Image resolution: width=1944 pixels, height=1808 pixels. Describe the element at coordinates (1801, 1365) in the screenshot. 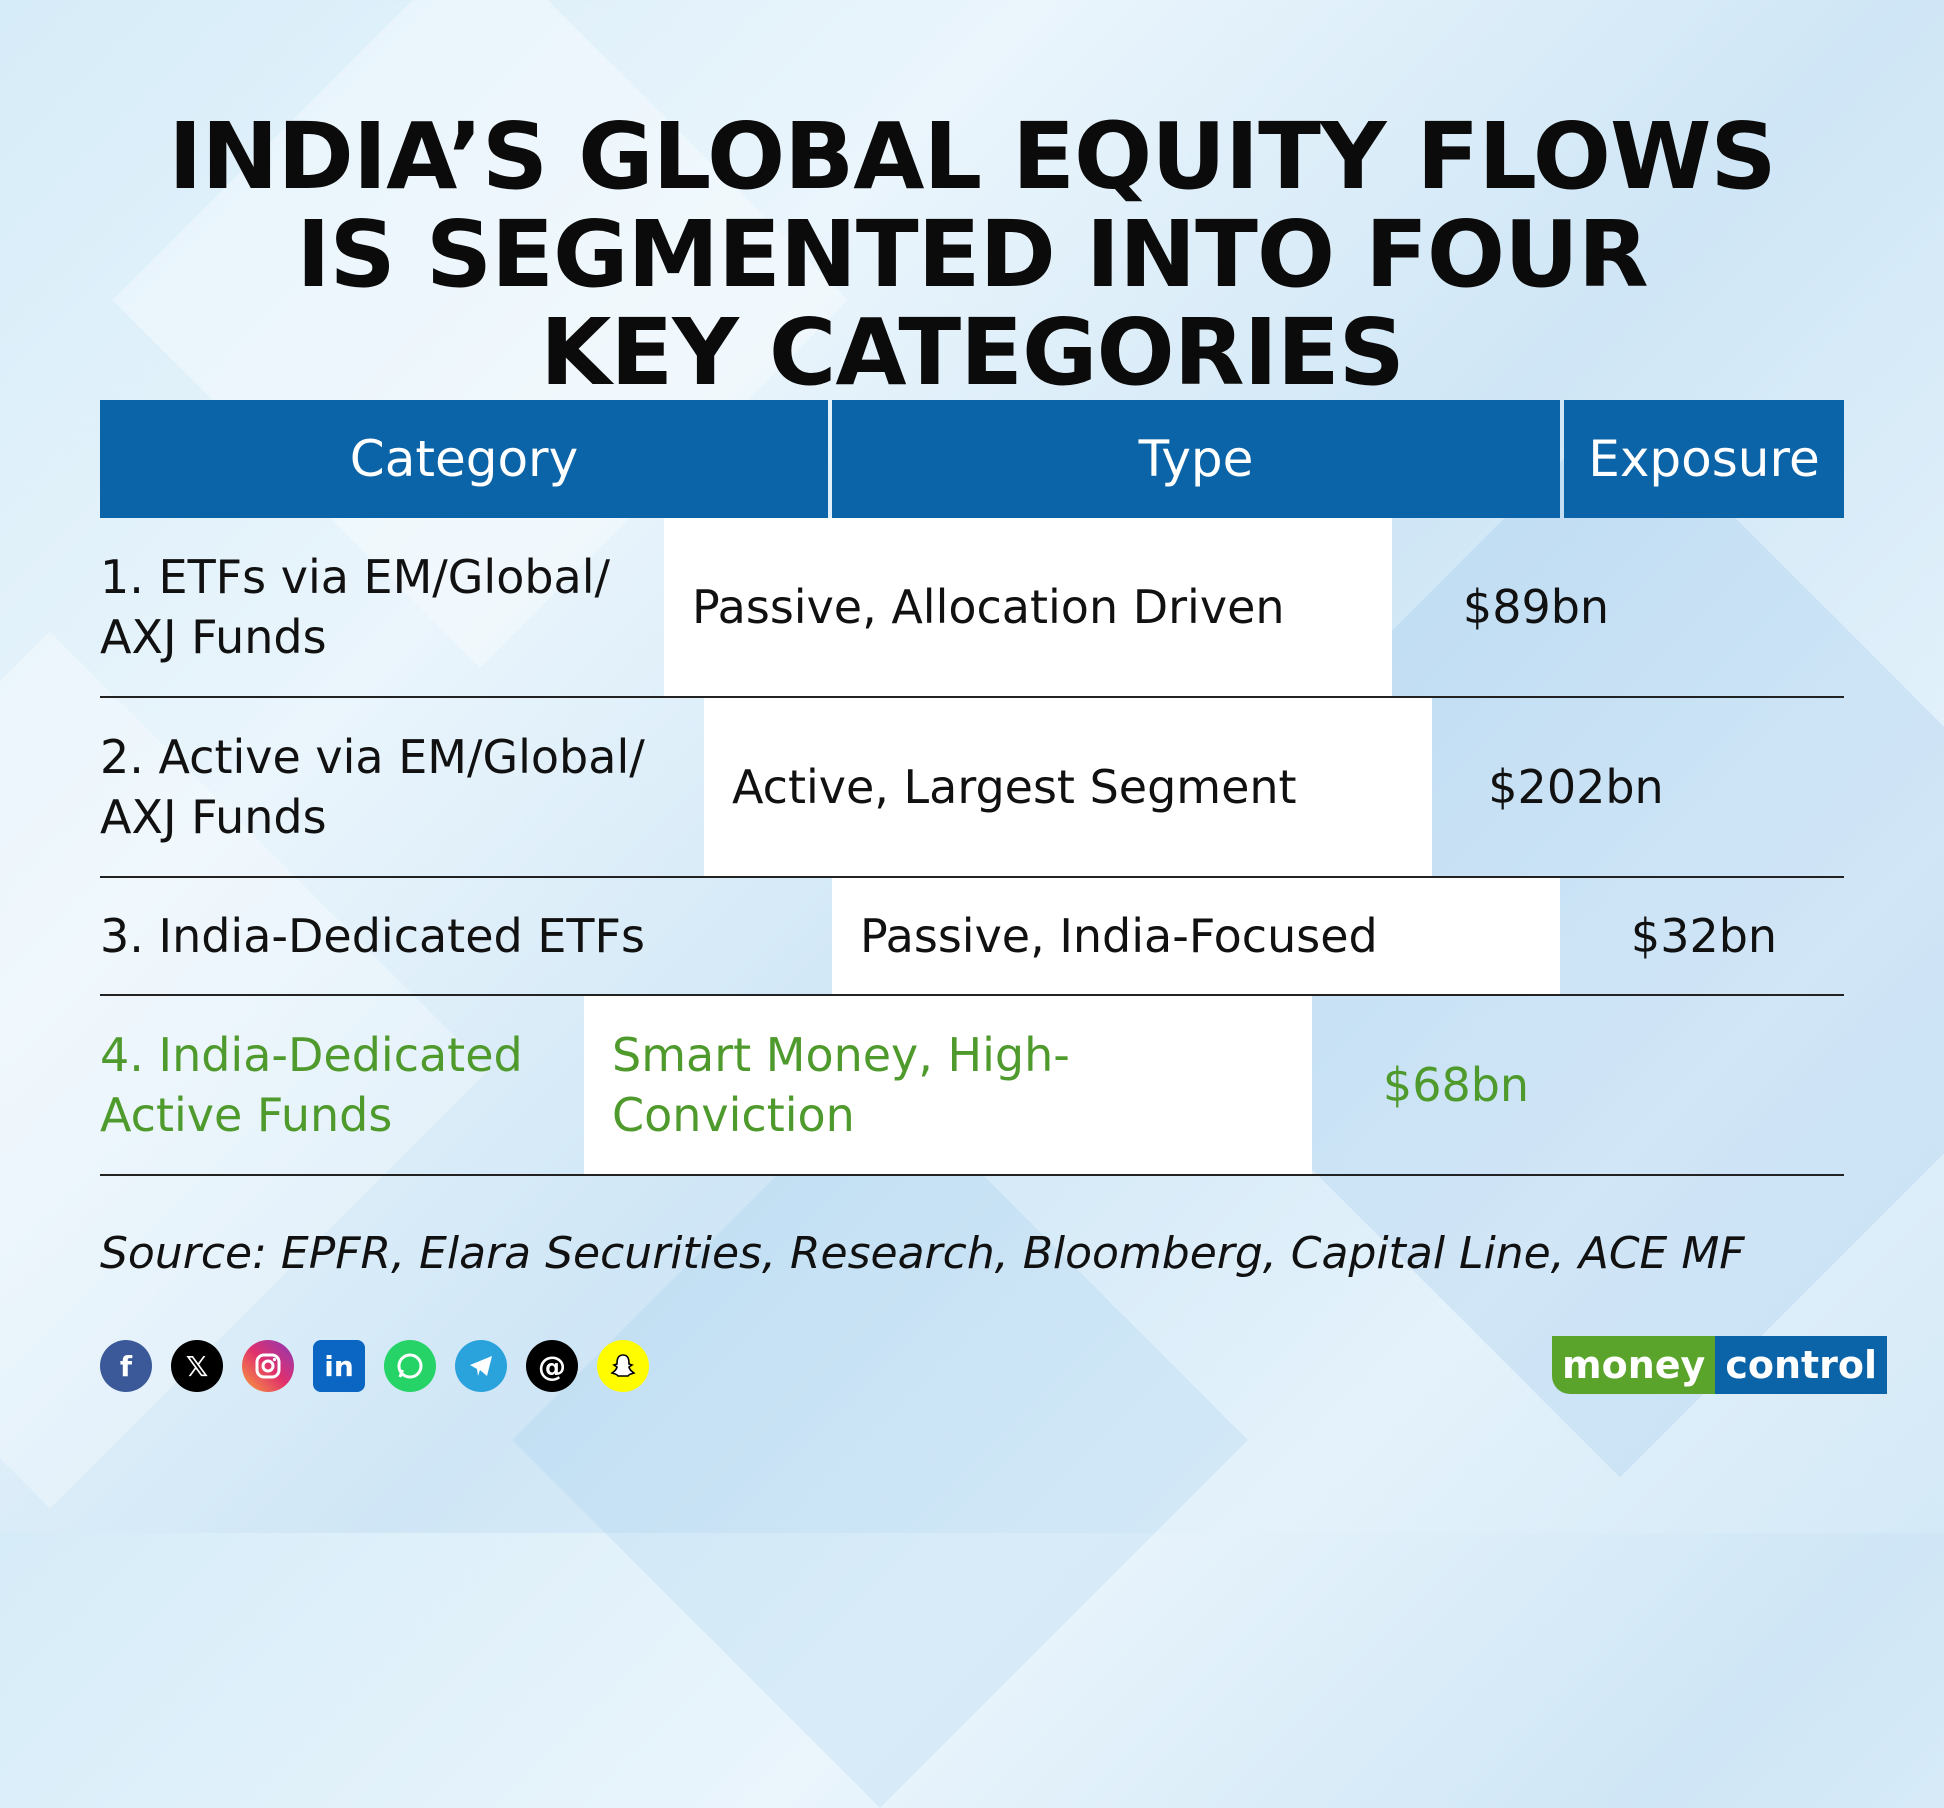

I see `logo-part-control: control` at that location.